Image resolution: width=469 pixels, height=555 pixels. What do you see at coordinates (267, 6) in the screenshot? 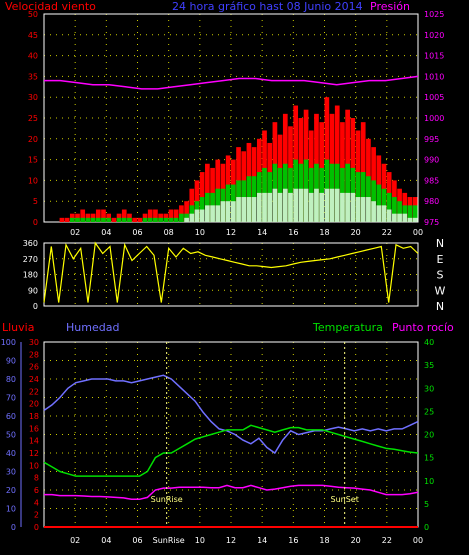
I see `chart-title: 24 hora gráfico hast 08 Junio 2014` at bounding box center [267, 6].